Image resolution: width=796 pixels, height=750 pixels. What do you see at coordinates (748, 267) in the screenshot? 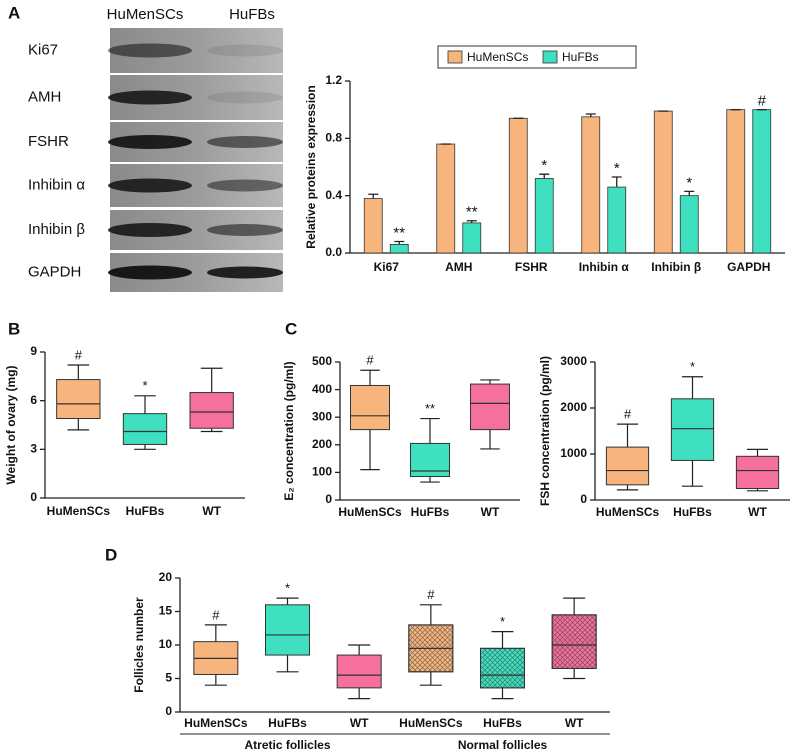
I see `x-tick-label: GAPDH` at bounding box center [748, 267].